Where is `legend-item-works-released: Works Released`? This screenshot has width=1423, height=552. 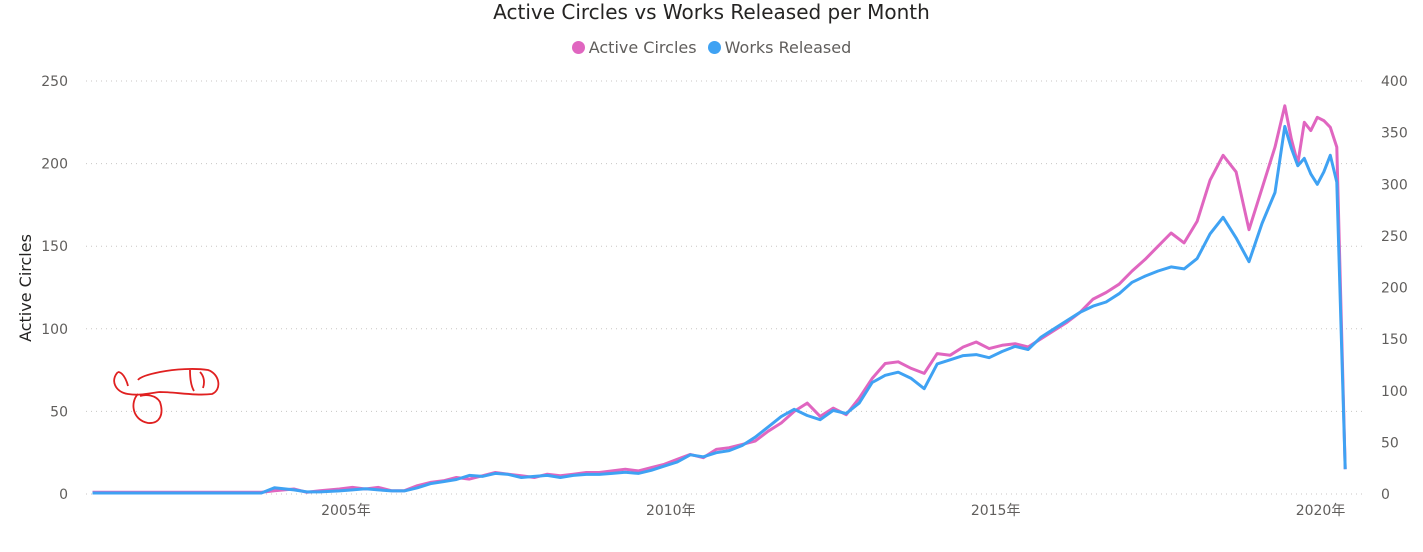
legend-item-works-released: Works Released is located at coordinates (779, 47).